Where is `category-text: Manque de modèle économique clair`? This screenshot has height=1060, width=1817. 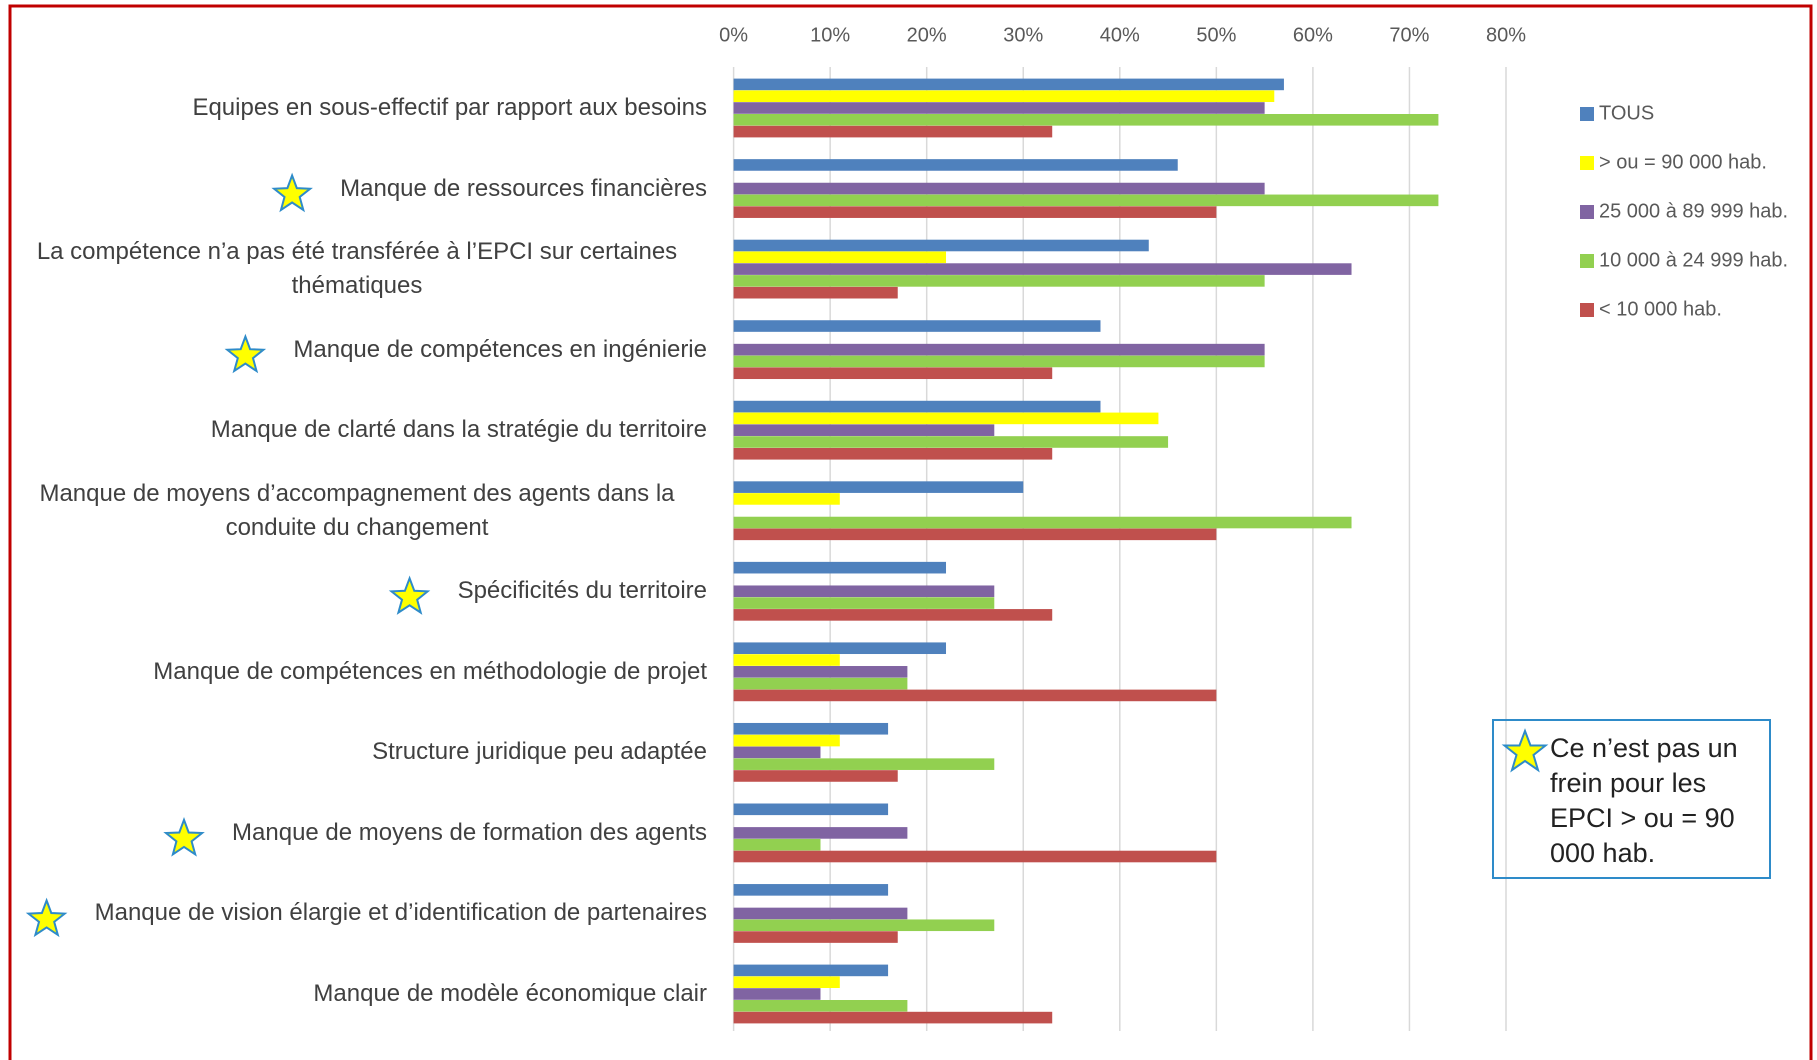
category-text: Manque de modèle économique clair is located at coordinates (510, 993).